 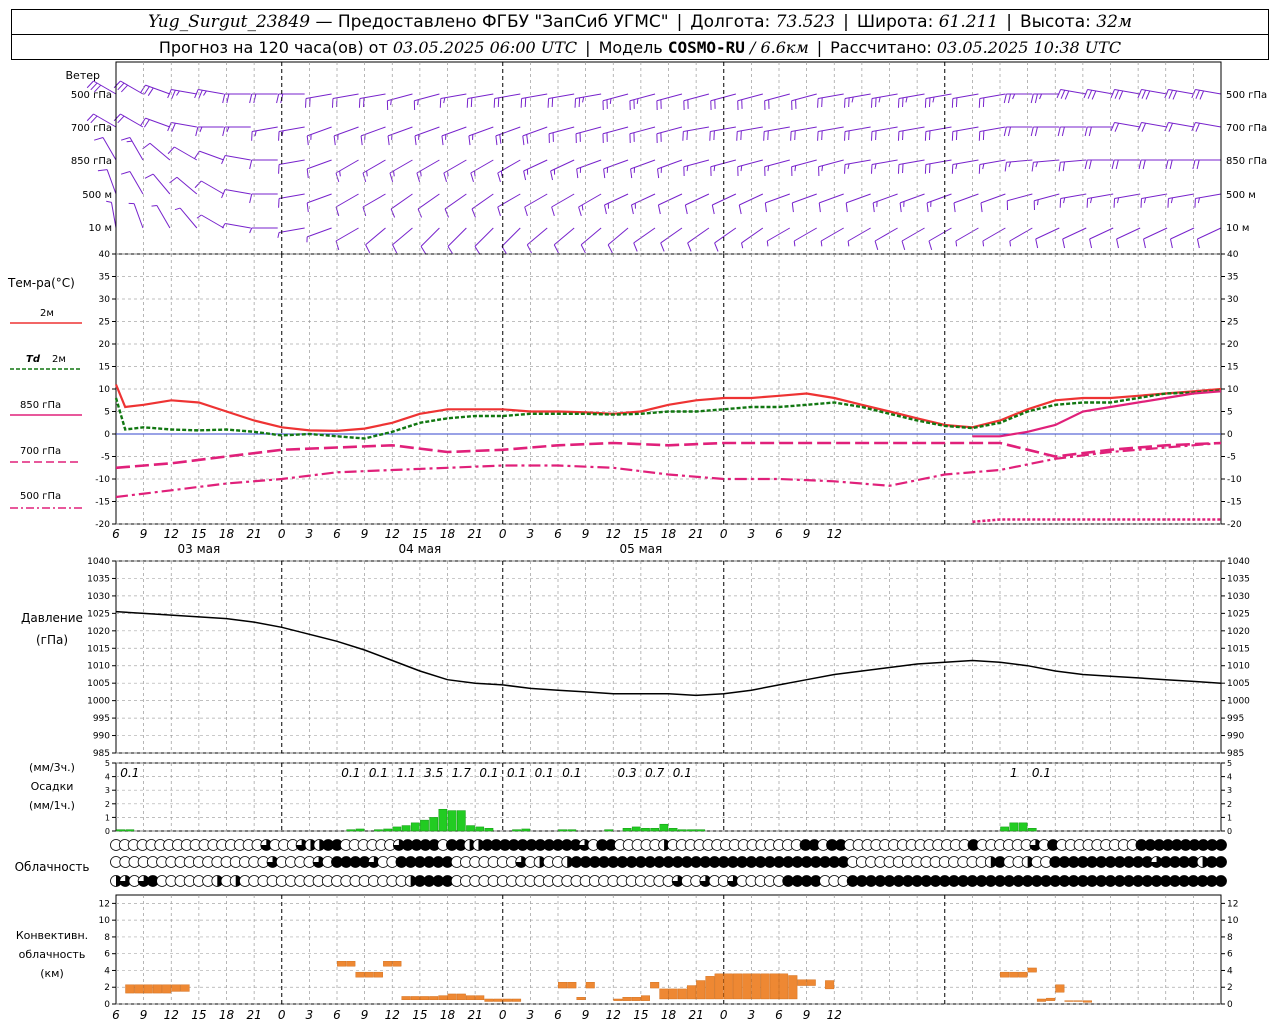 What do you see at coordinates (1229, 777) in the screenshot?
I see `y-tick-label: 4` at bounding box center [1229, 777].